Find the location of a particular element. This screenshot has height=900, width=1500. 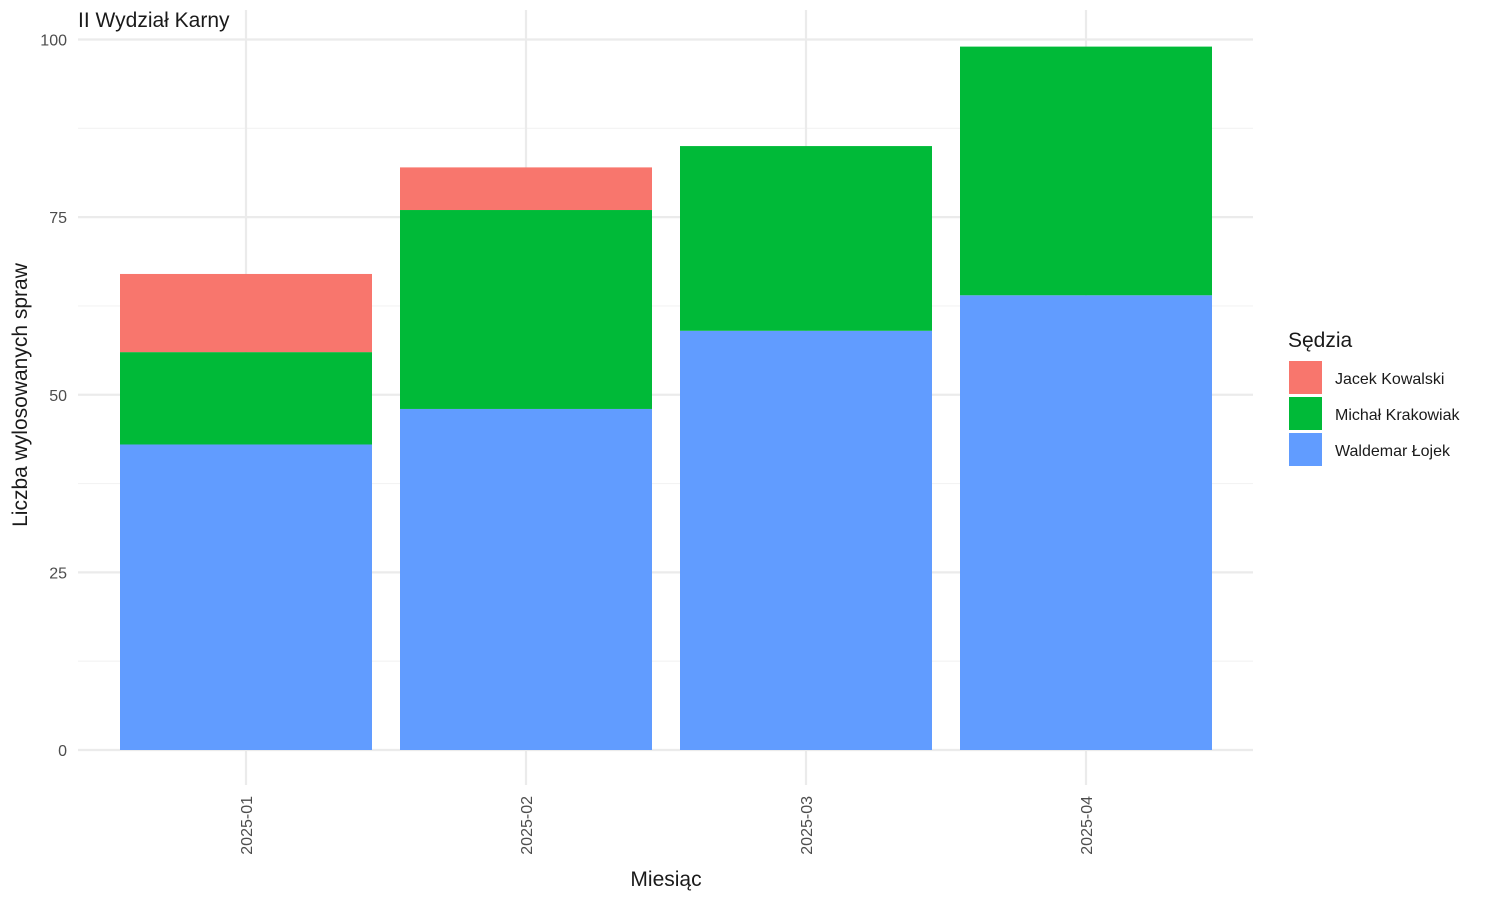

x-tick-label: 2025-02 is located at coordinates (527, 825).